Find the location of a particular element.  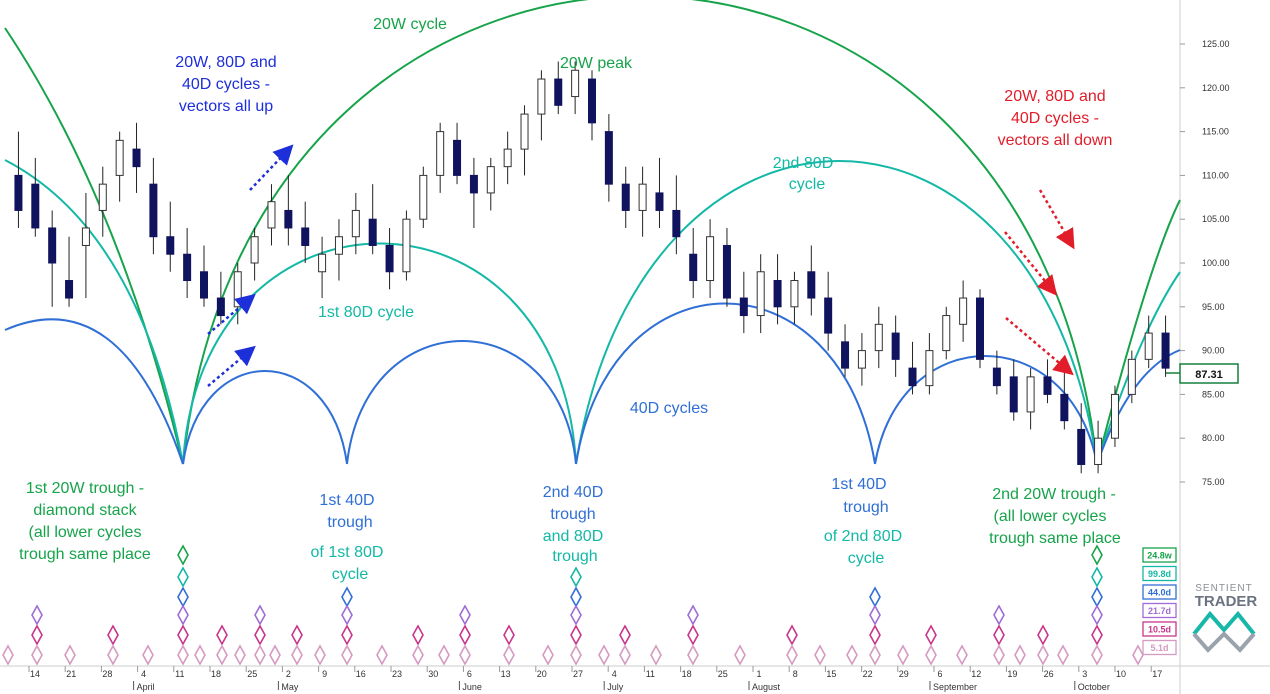

month-label: September is located at coordinates (955, 687).